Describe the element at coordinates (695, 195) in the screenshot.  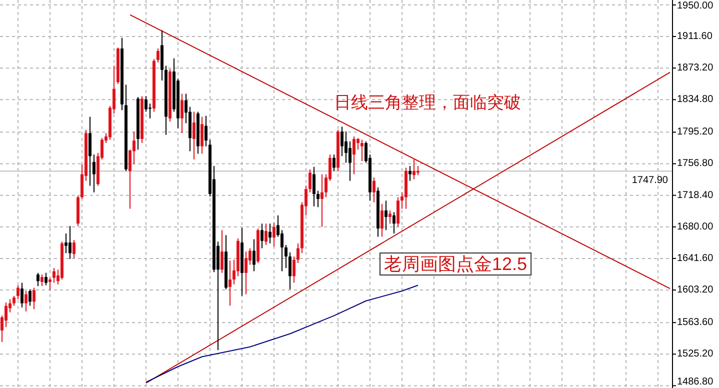
I see `y-tick-label: 1718.40` at that location.